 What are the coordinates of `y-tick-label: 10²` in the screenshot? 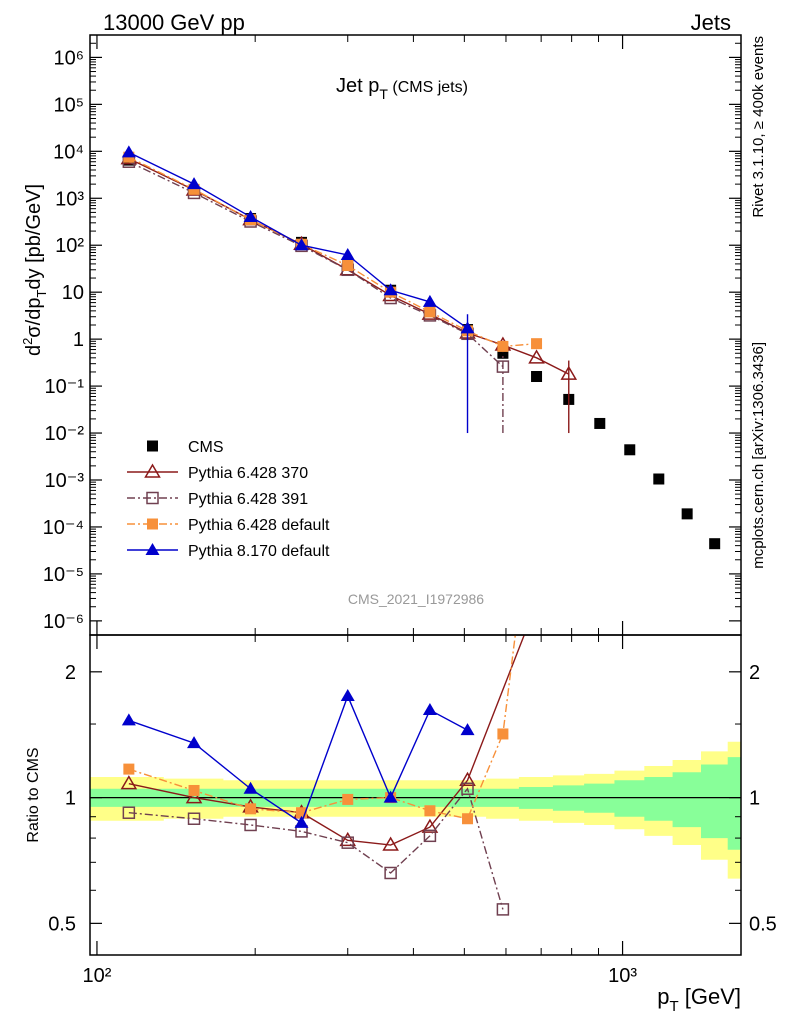 It's located at (69, 246).